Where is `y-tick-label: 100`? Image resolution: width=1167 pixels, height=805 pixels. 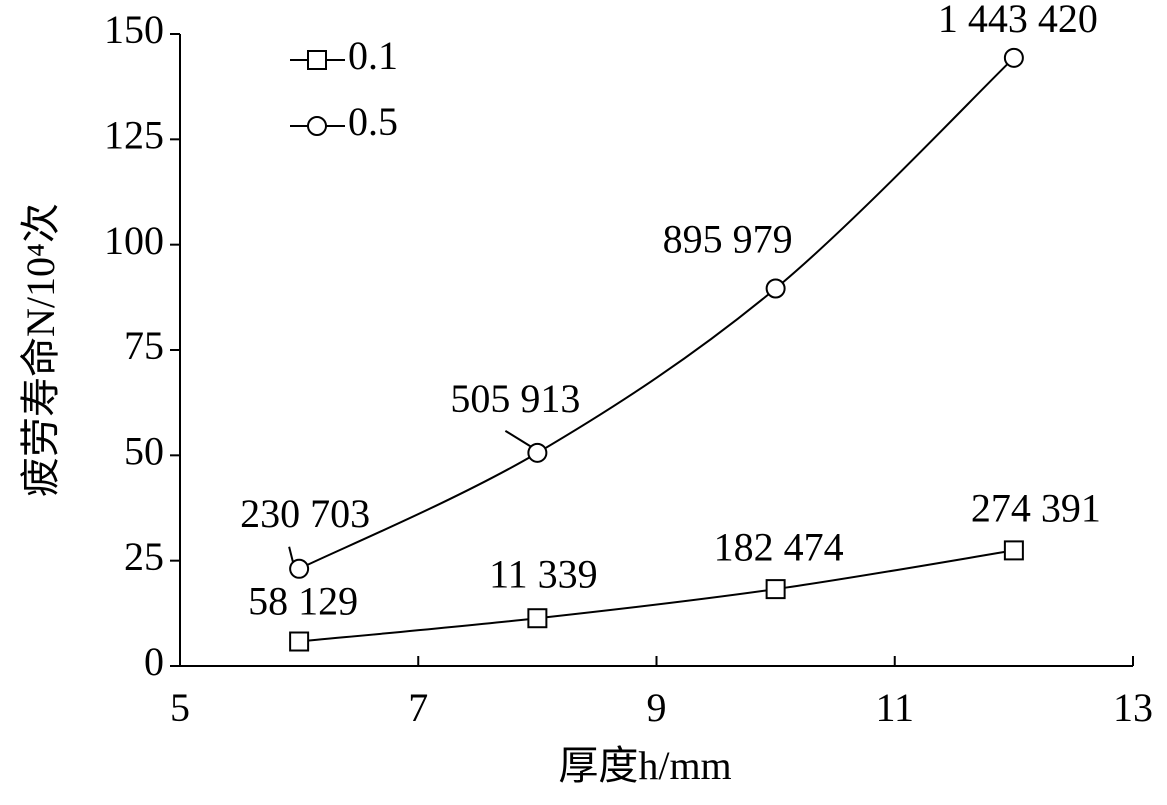
y-tick-label: 100 is located at coordinates (134, 240).